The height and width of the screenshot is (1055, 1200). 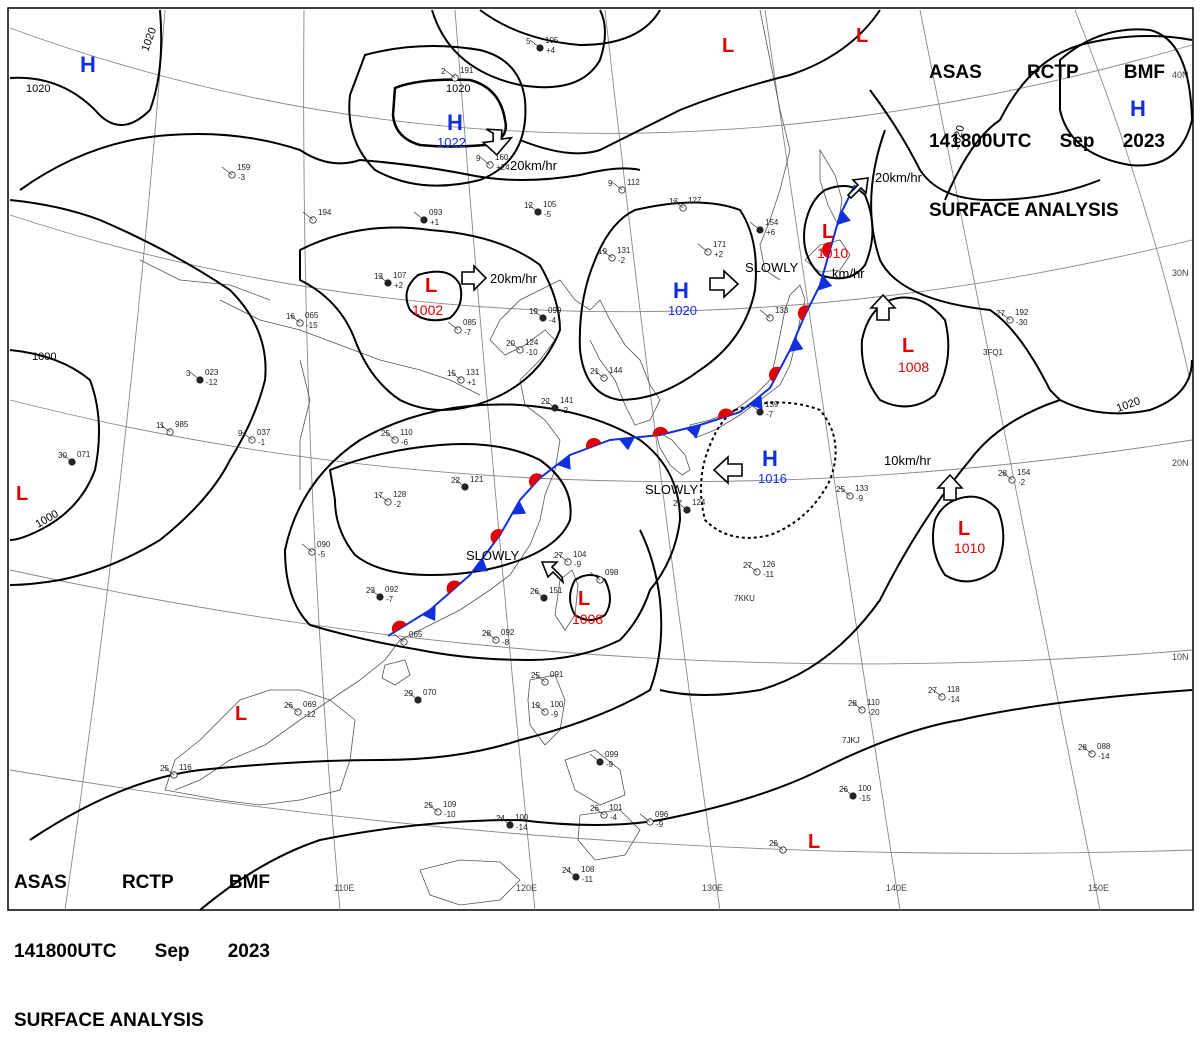 I want to click on station-plot: 12 105-5, so click(x=540, y=209).